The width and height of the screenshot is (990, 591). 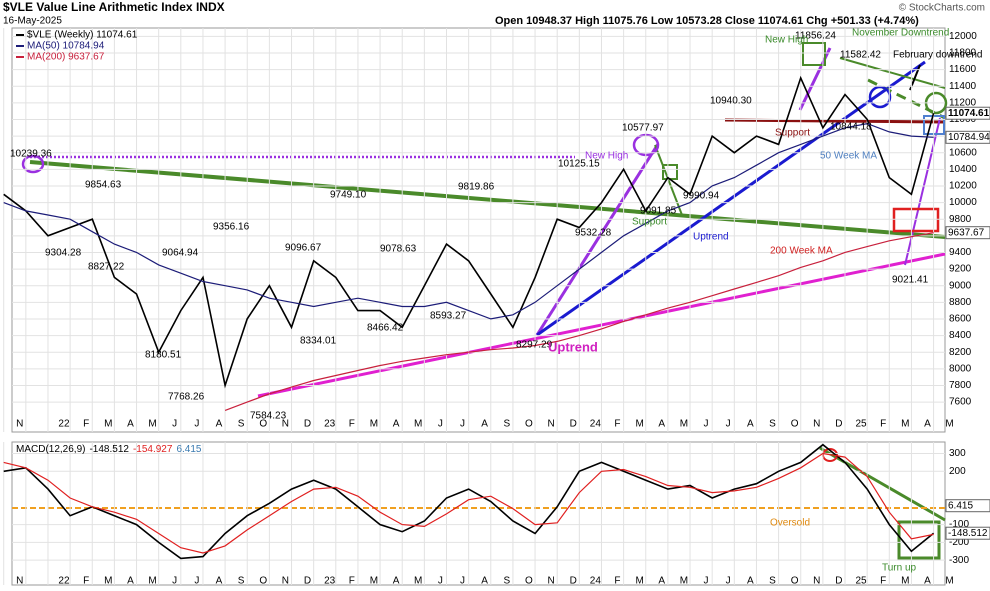 What do you see at coordinates (186, 397) in the screenshot?
I see `annotation: 7768.26` at bounding box center [186, 397].